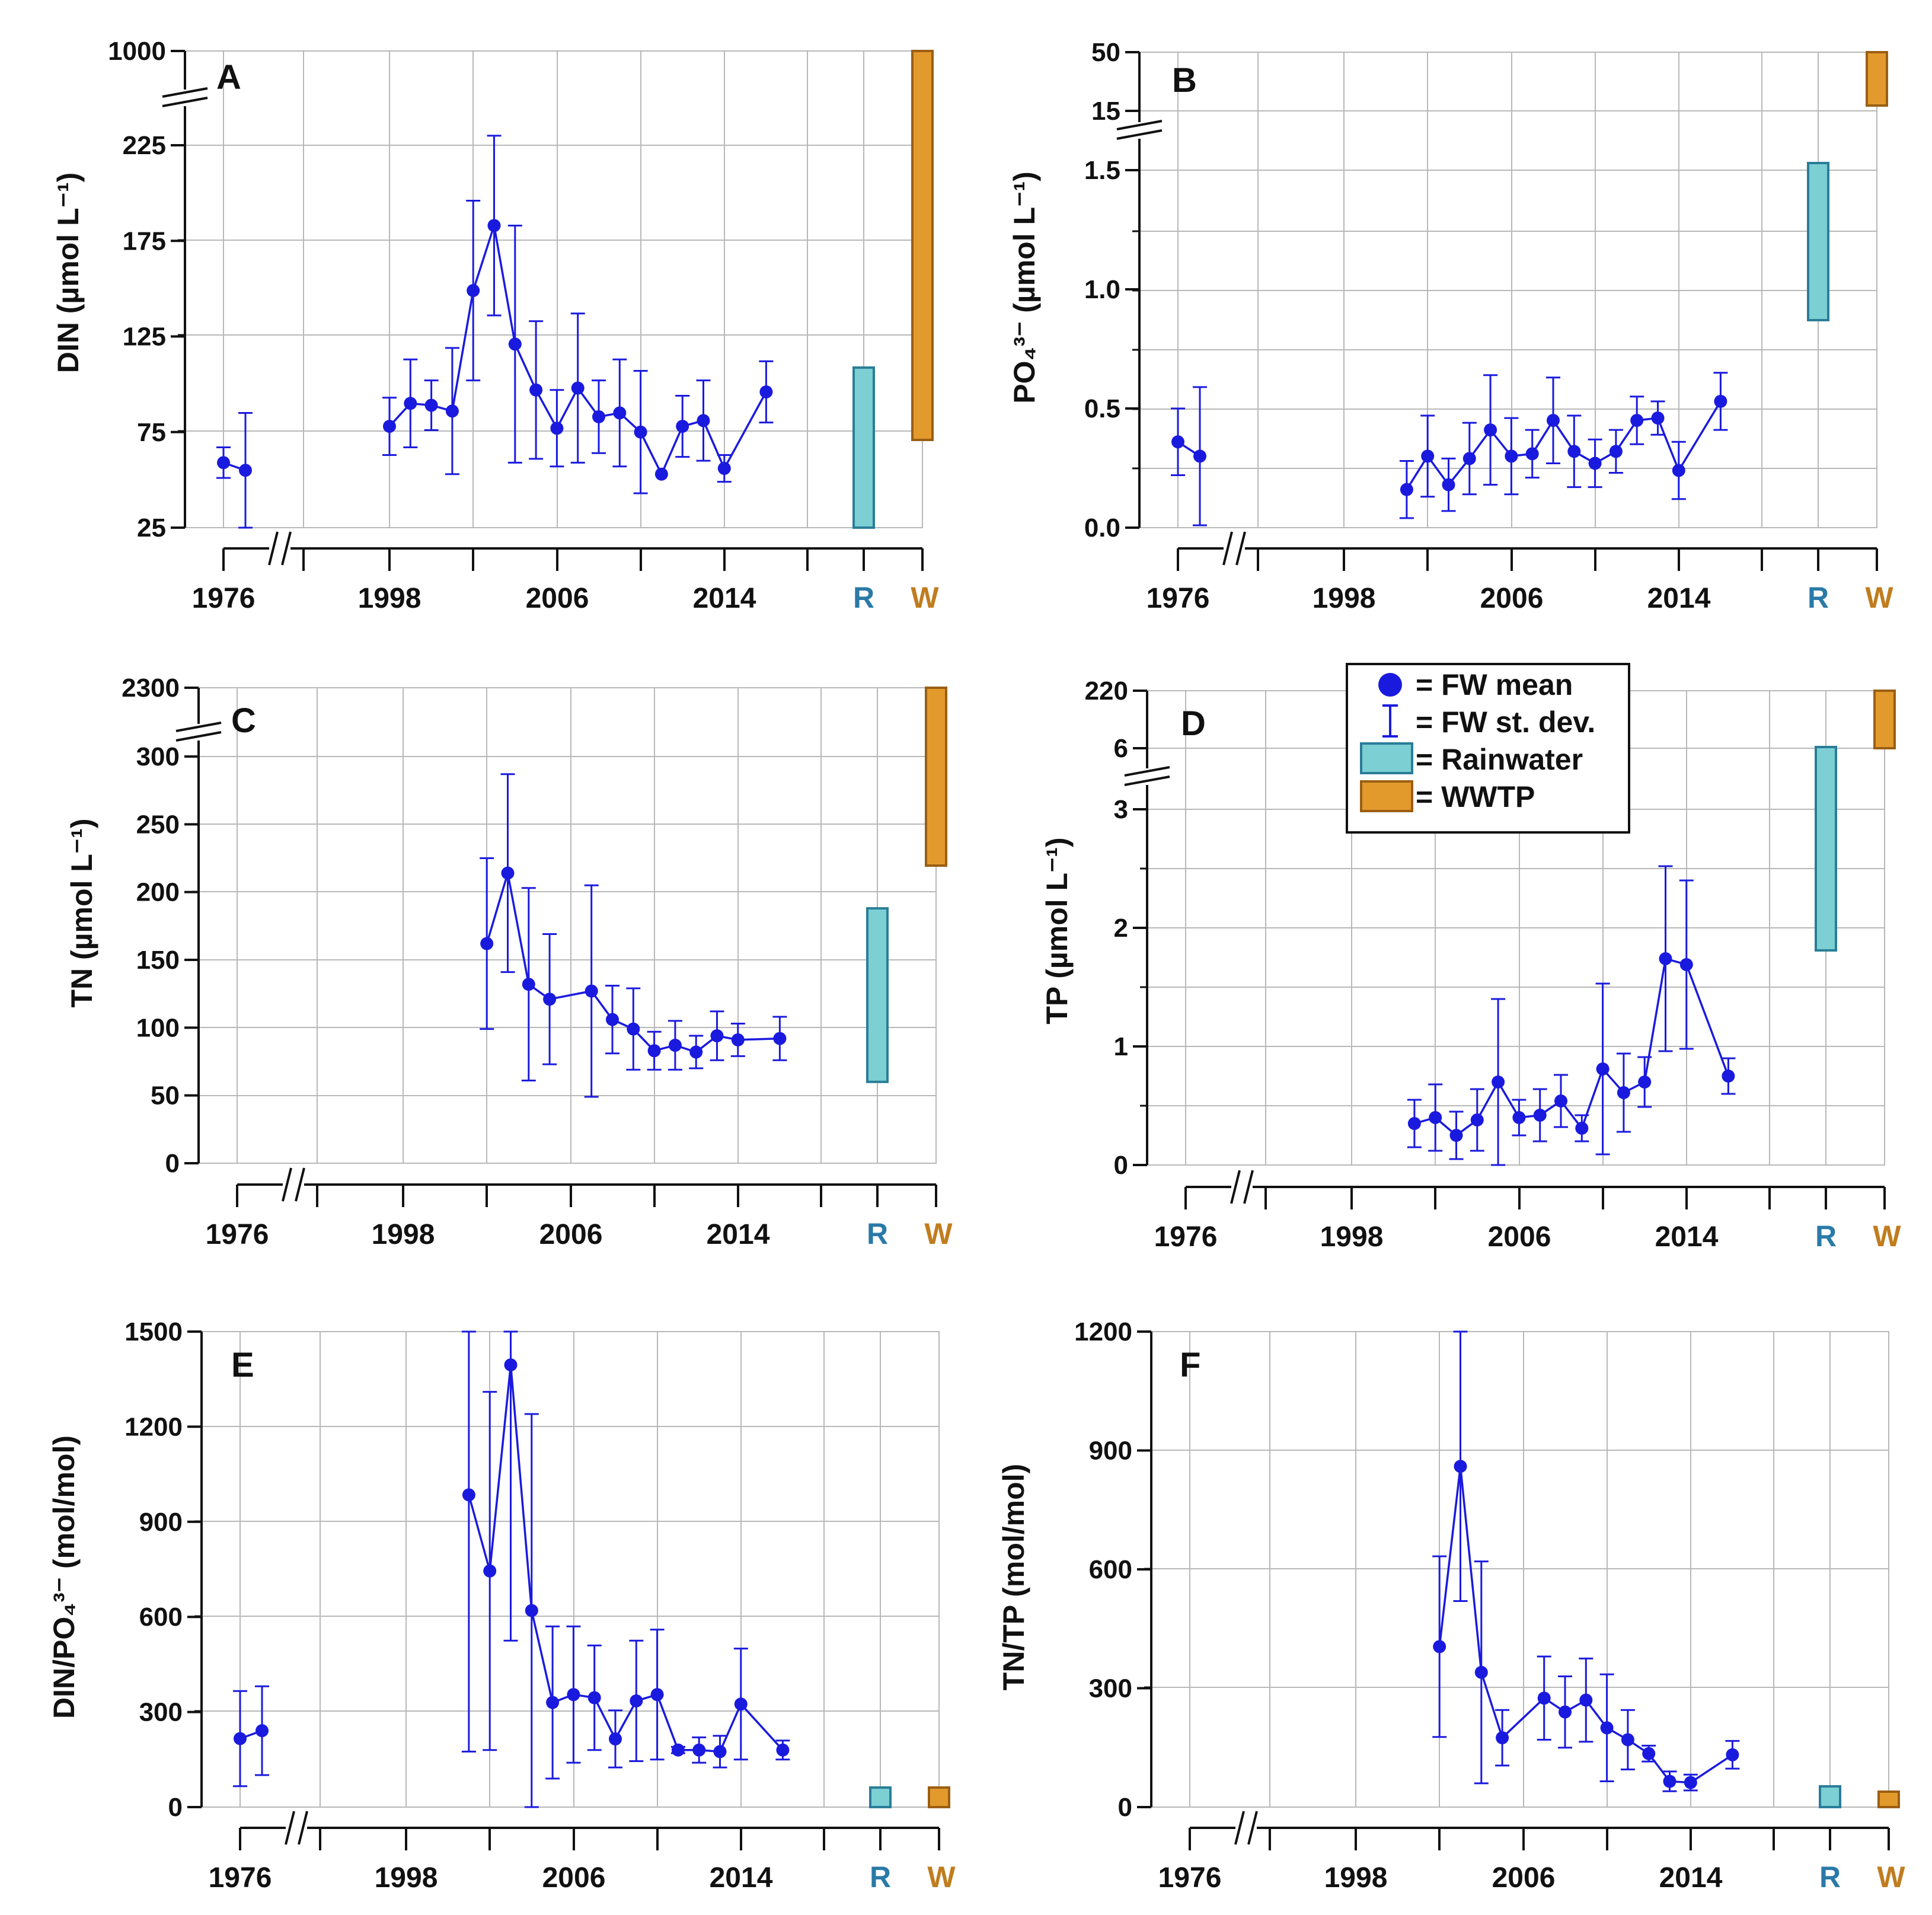  I want to click on panel-letter-c: C, so click(243, 720).